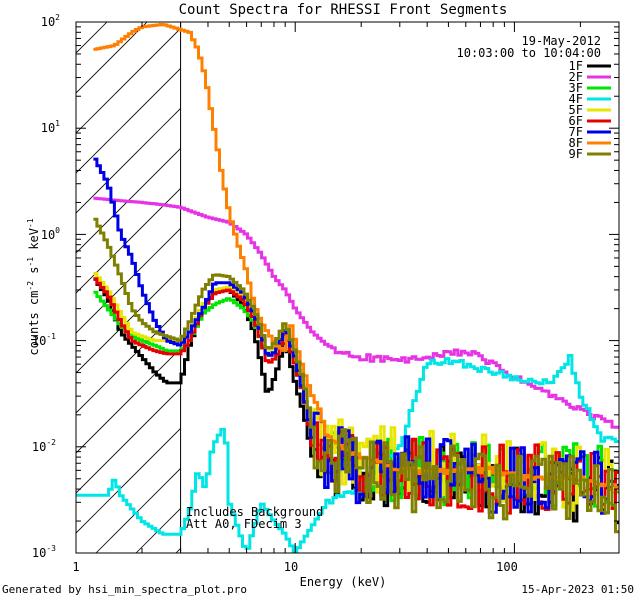 This screenshot has width=640, height=600. I want to click on x-tick-label: 1, so click(75, 567).